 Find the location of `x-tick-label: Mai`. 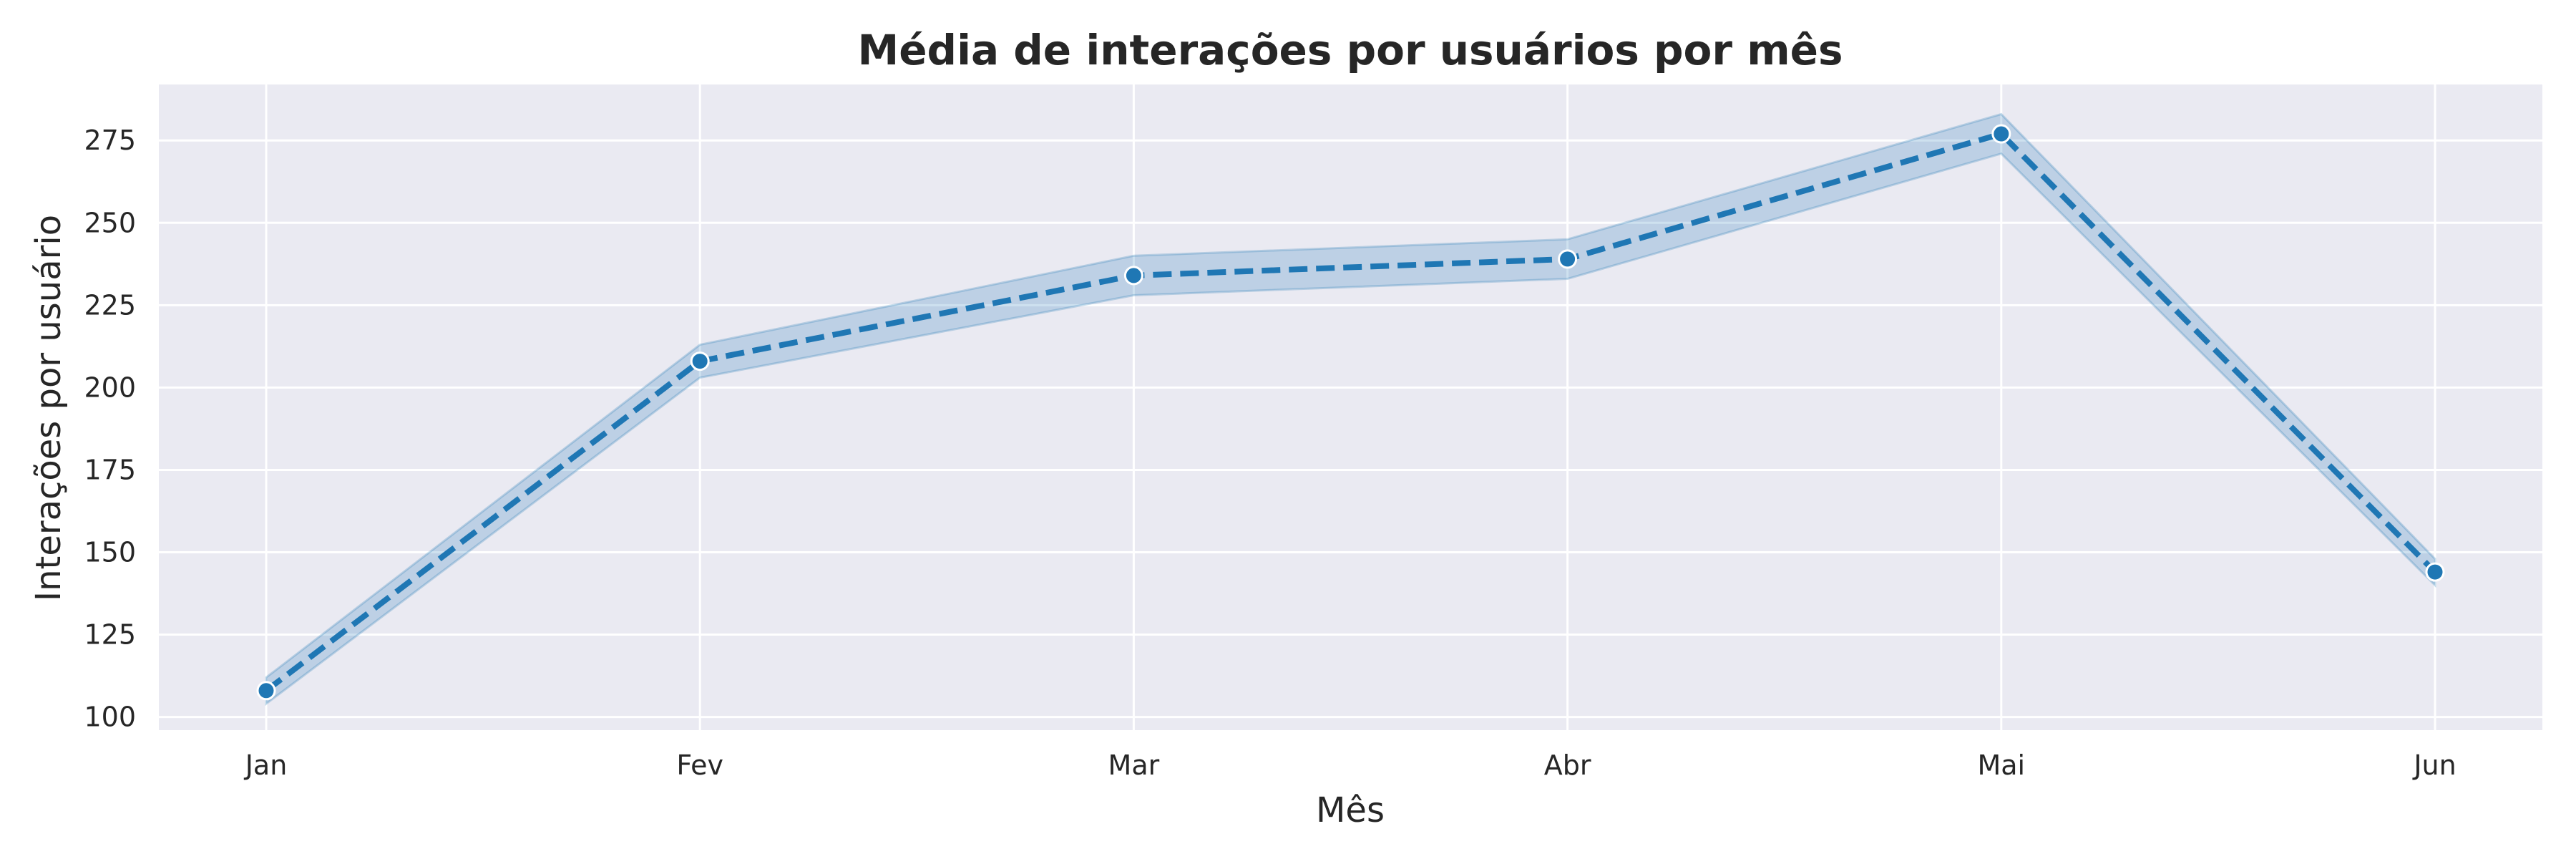

x-tick-label: Mai is located at coordinates (2001, 765).